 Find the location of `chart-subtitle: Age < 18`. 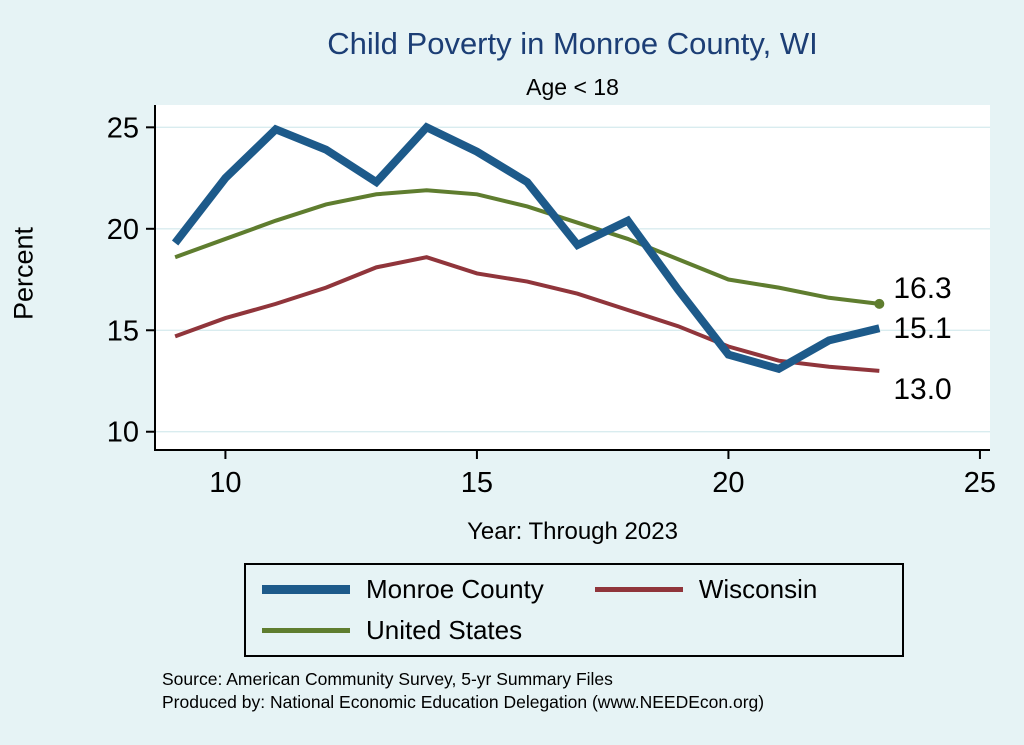

chart-subtitle: Age < 18 is located at coordinates (572, 87).